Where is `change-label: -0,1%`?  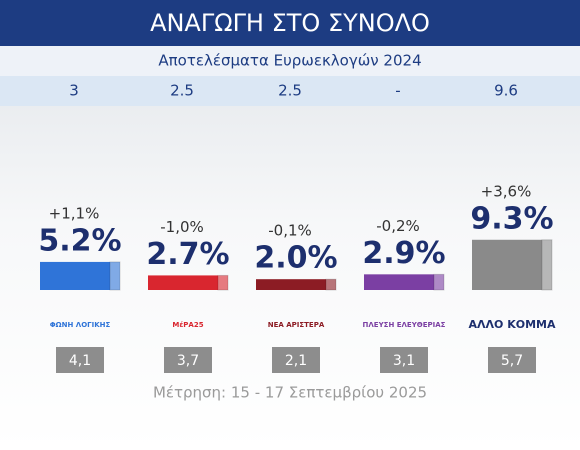 change-label: -0,1% is located at coordinates (290, 231).